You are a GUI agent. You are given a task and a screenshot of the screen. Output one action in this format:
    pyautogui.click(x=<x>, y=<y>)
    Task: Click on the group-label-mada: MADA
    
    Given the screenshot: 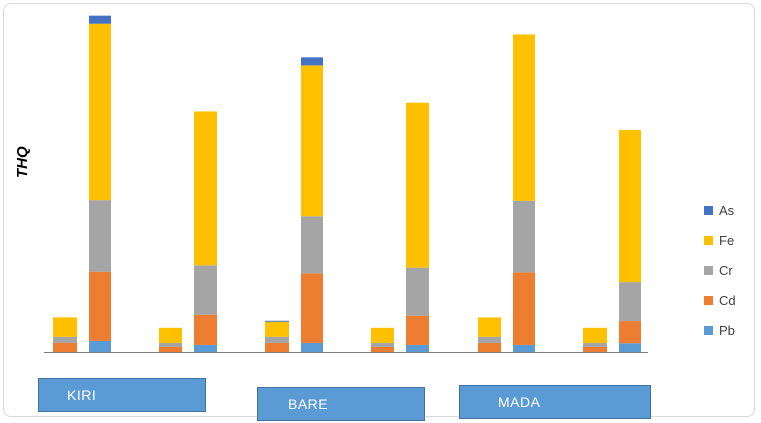 What is the action you would take?
    pyautogui.click(x=555, y=402)
    